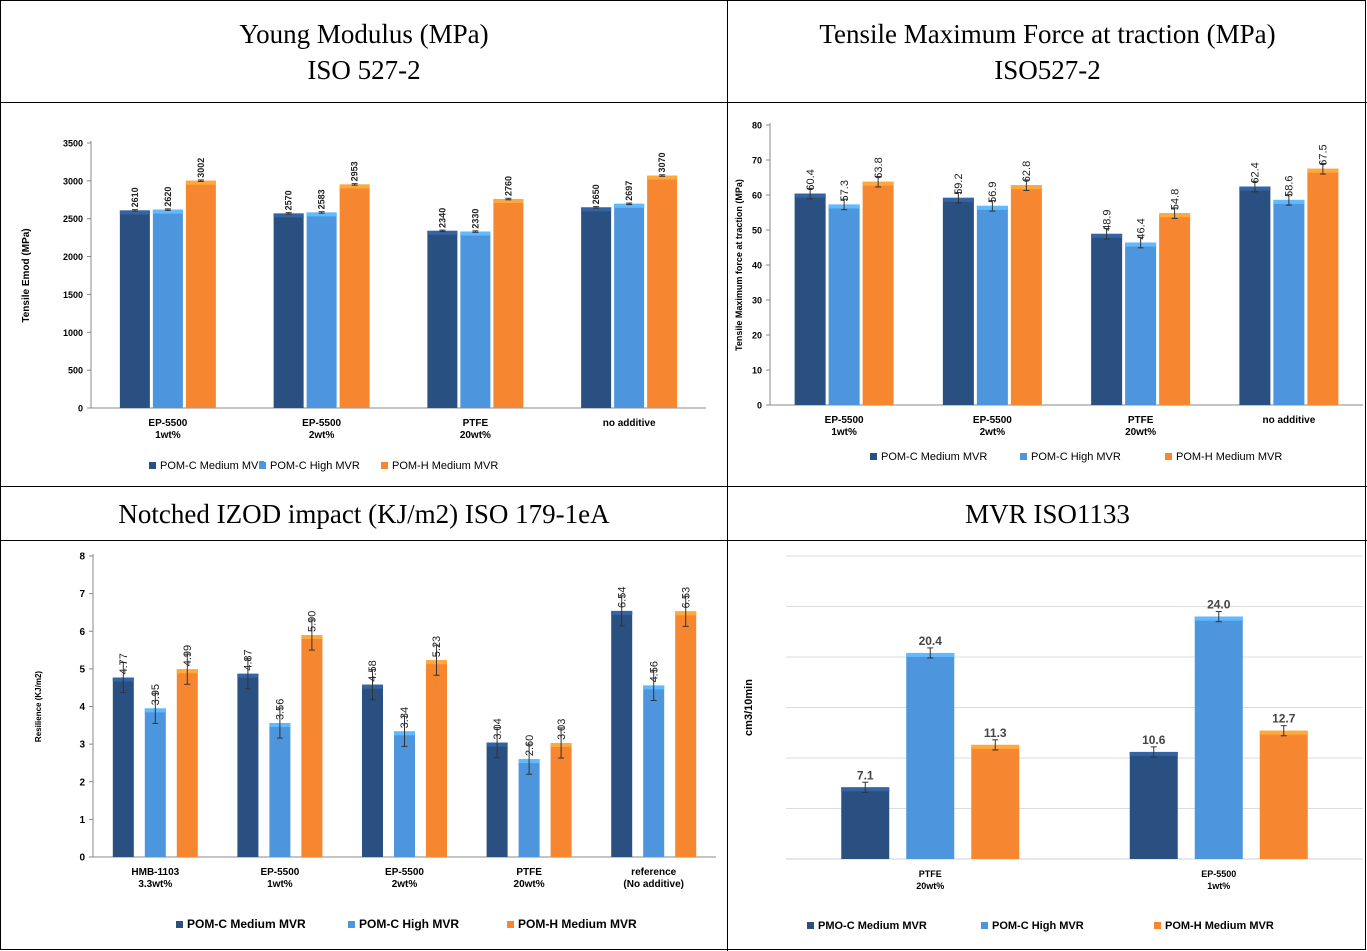  Describe the element at coordinates (73, 295) in the screenshot. I see `y-tick-label: 1500` at that location.